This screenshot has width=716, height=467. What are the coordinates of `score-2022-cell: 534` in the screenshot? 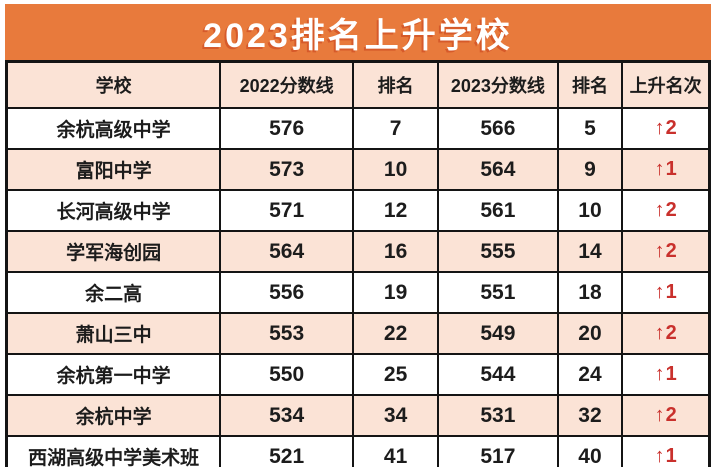 It's located at (287, 415).